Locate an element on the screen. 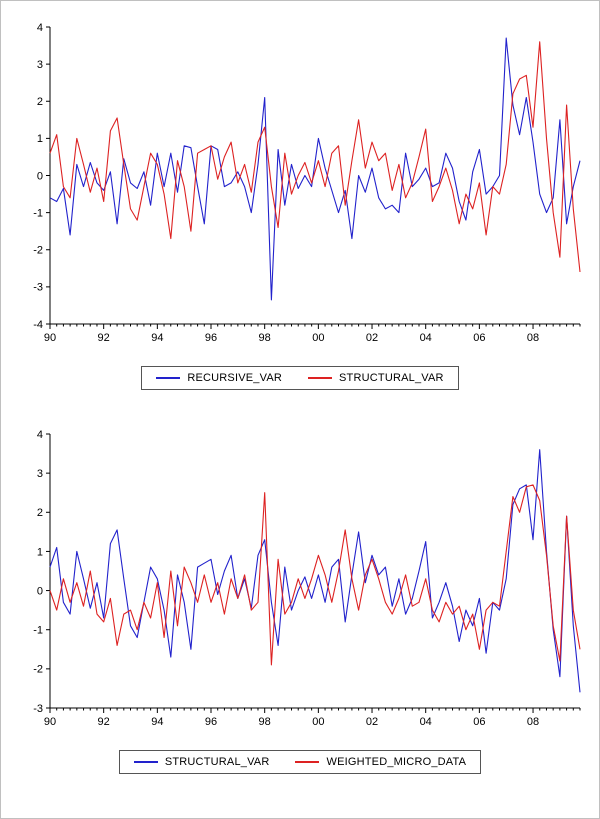 This screenshot has width=600, height=819. bottom-chart-legend: STRUCTURAL_VAR WEIGHTED_MICRO_DATA is located at coordinates (300, 762).